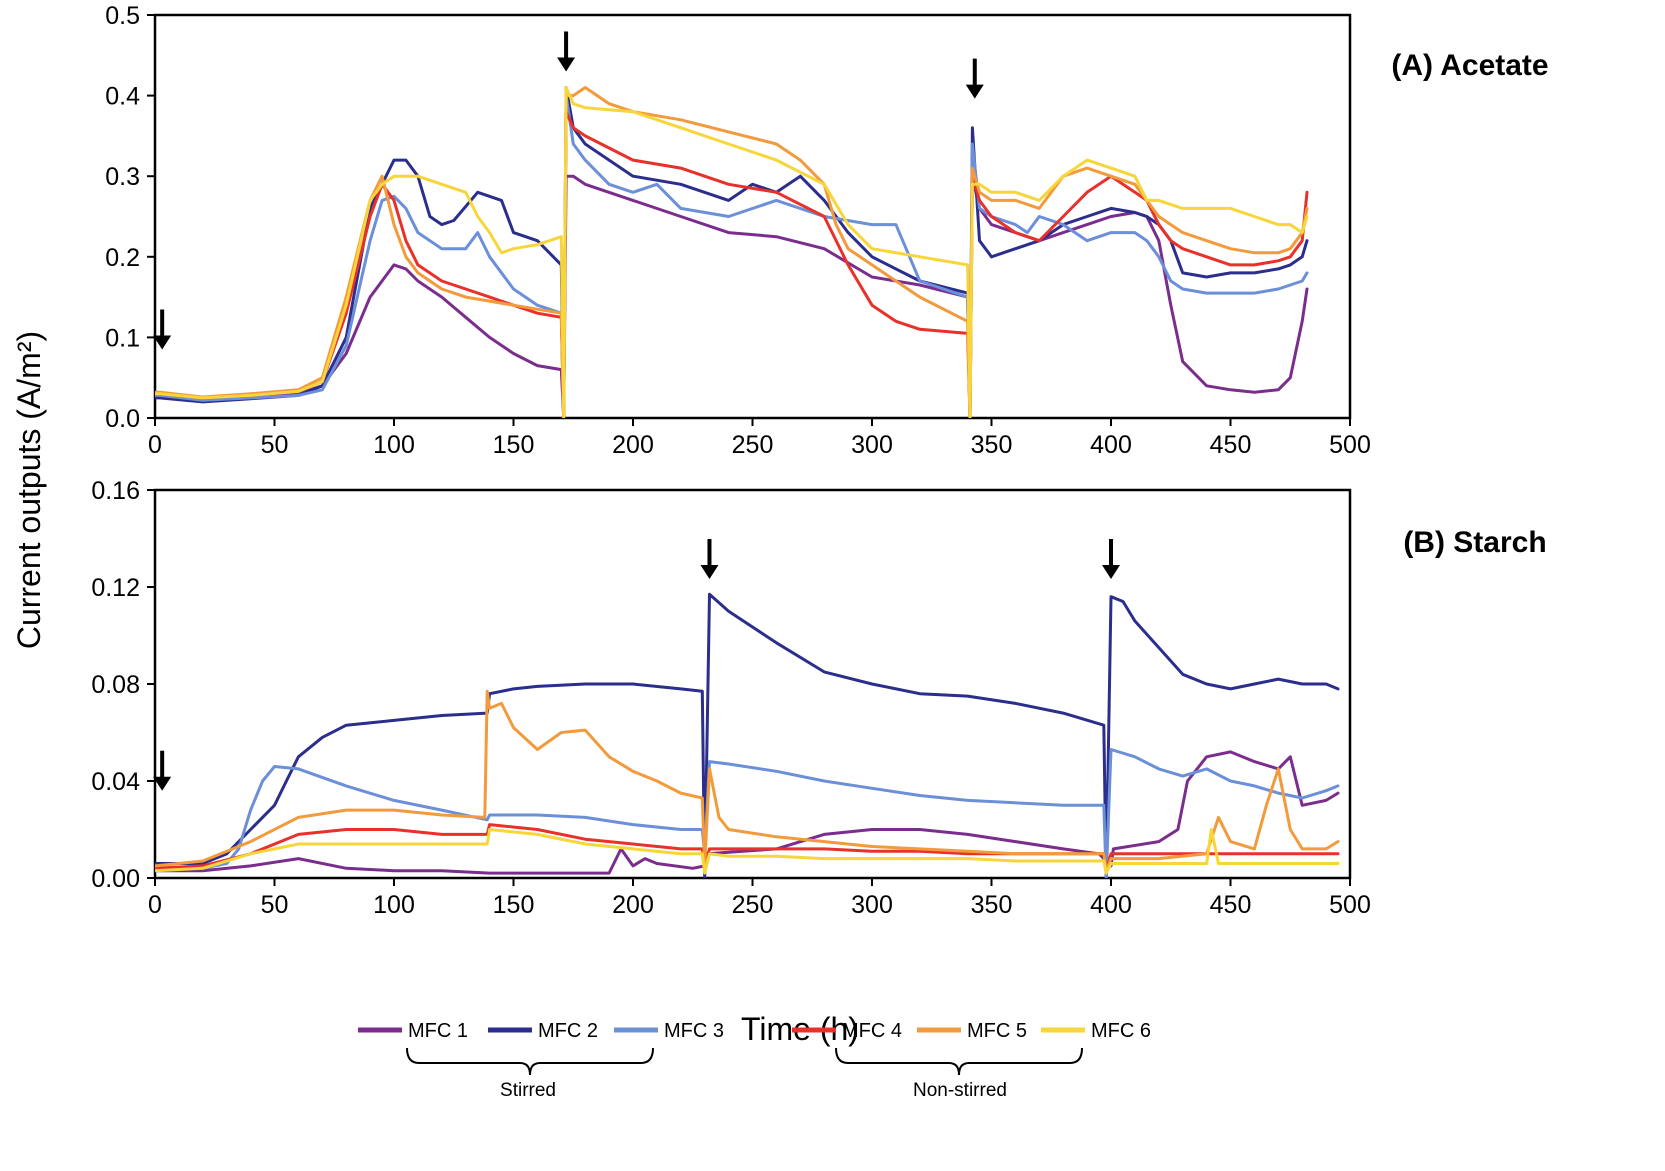  What do you see at coordinates (115, 491) in the screenshot?
I see `starch-y-tick-label: 0.16` at bounding box center [115, 491].